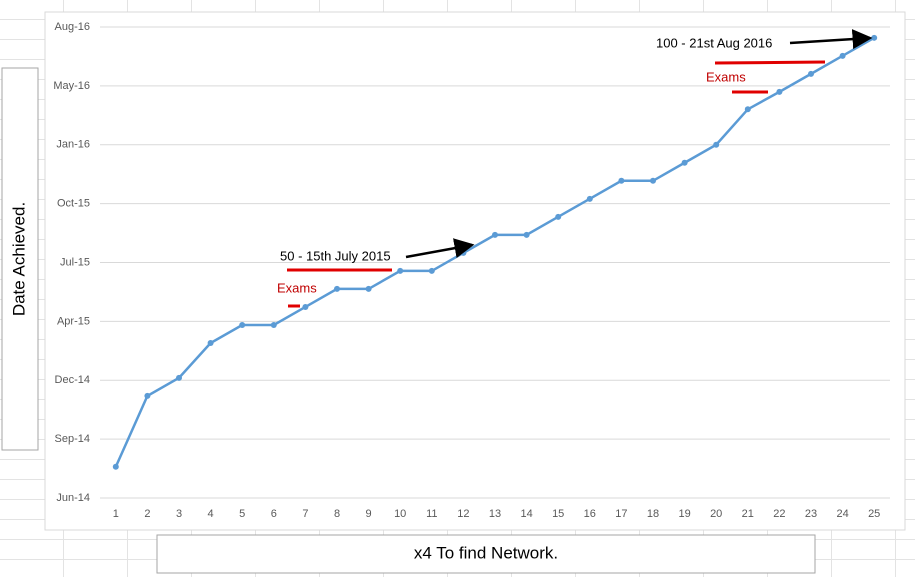 The height and width of the screenshot is (577, 915). What do you see at coordinates (75, 262) in the screenshot?
I see `y-tick-label: Jul-15` at bounding box center [75, 262].